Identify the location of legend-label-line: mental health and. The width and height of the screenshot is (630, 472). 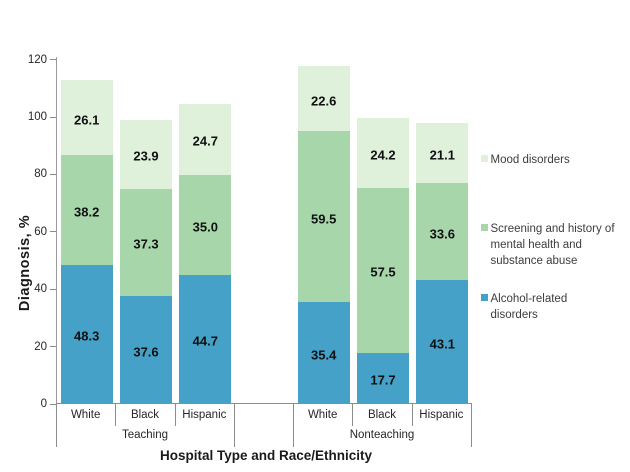
(536, 245).